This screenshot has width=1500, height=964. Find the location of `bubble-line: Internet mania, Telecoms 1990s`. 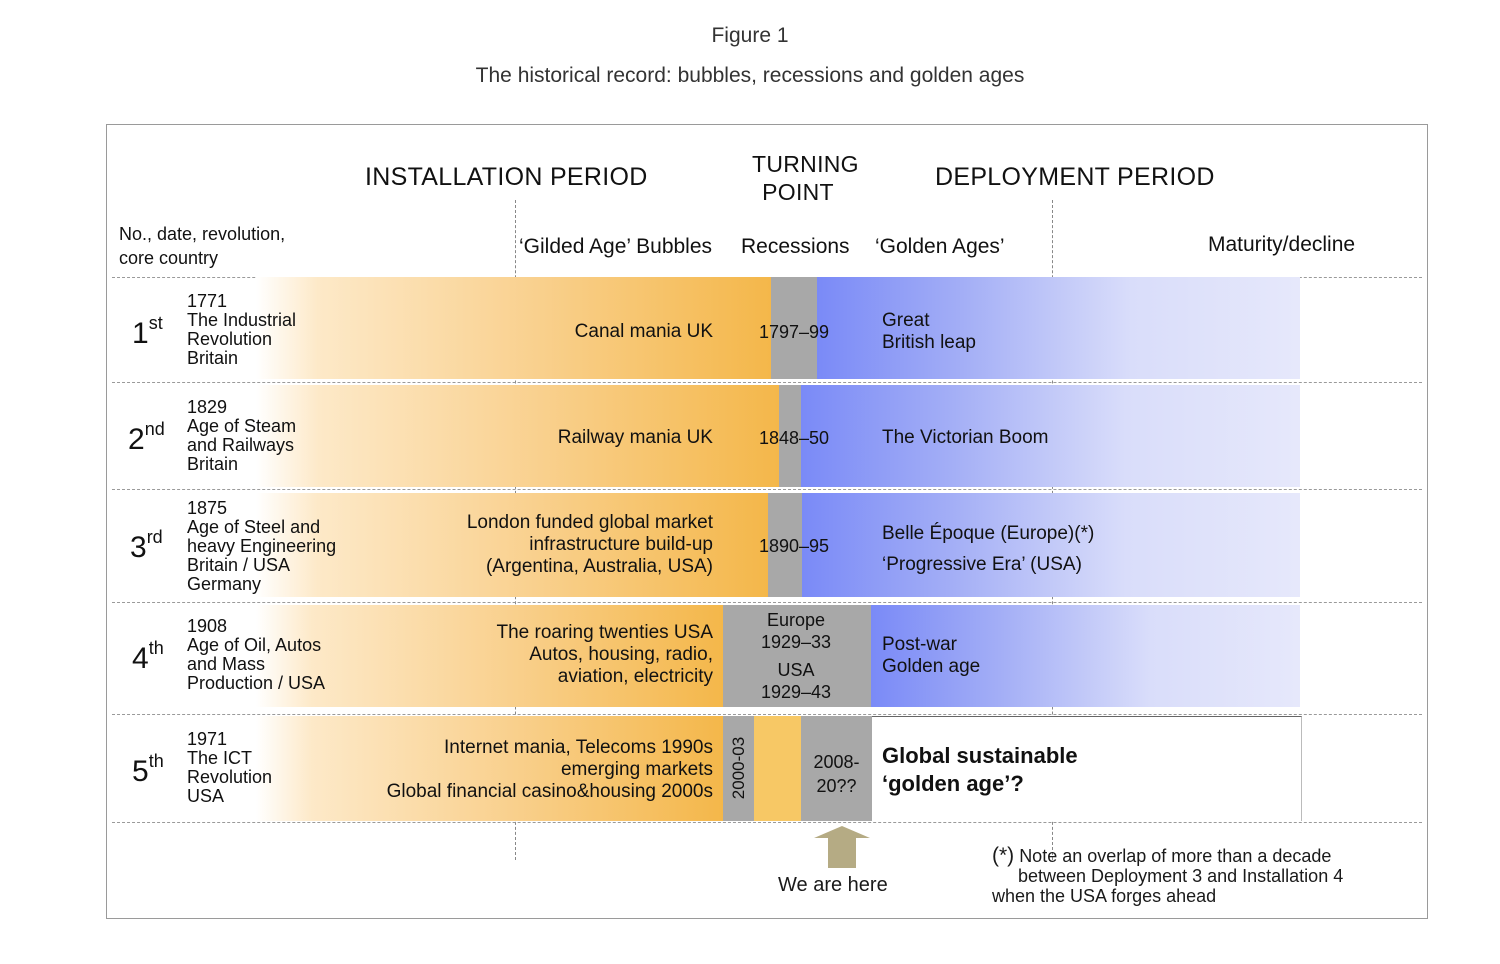

bubble-line: Internet mania, Telecoms 1990s is located at coordinates (578, 747).